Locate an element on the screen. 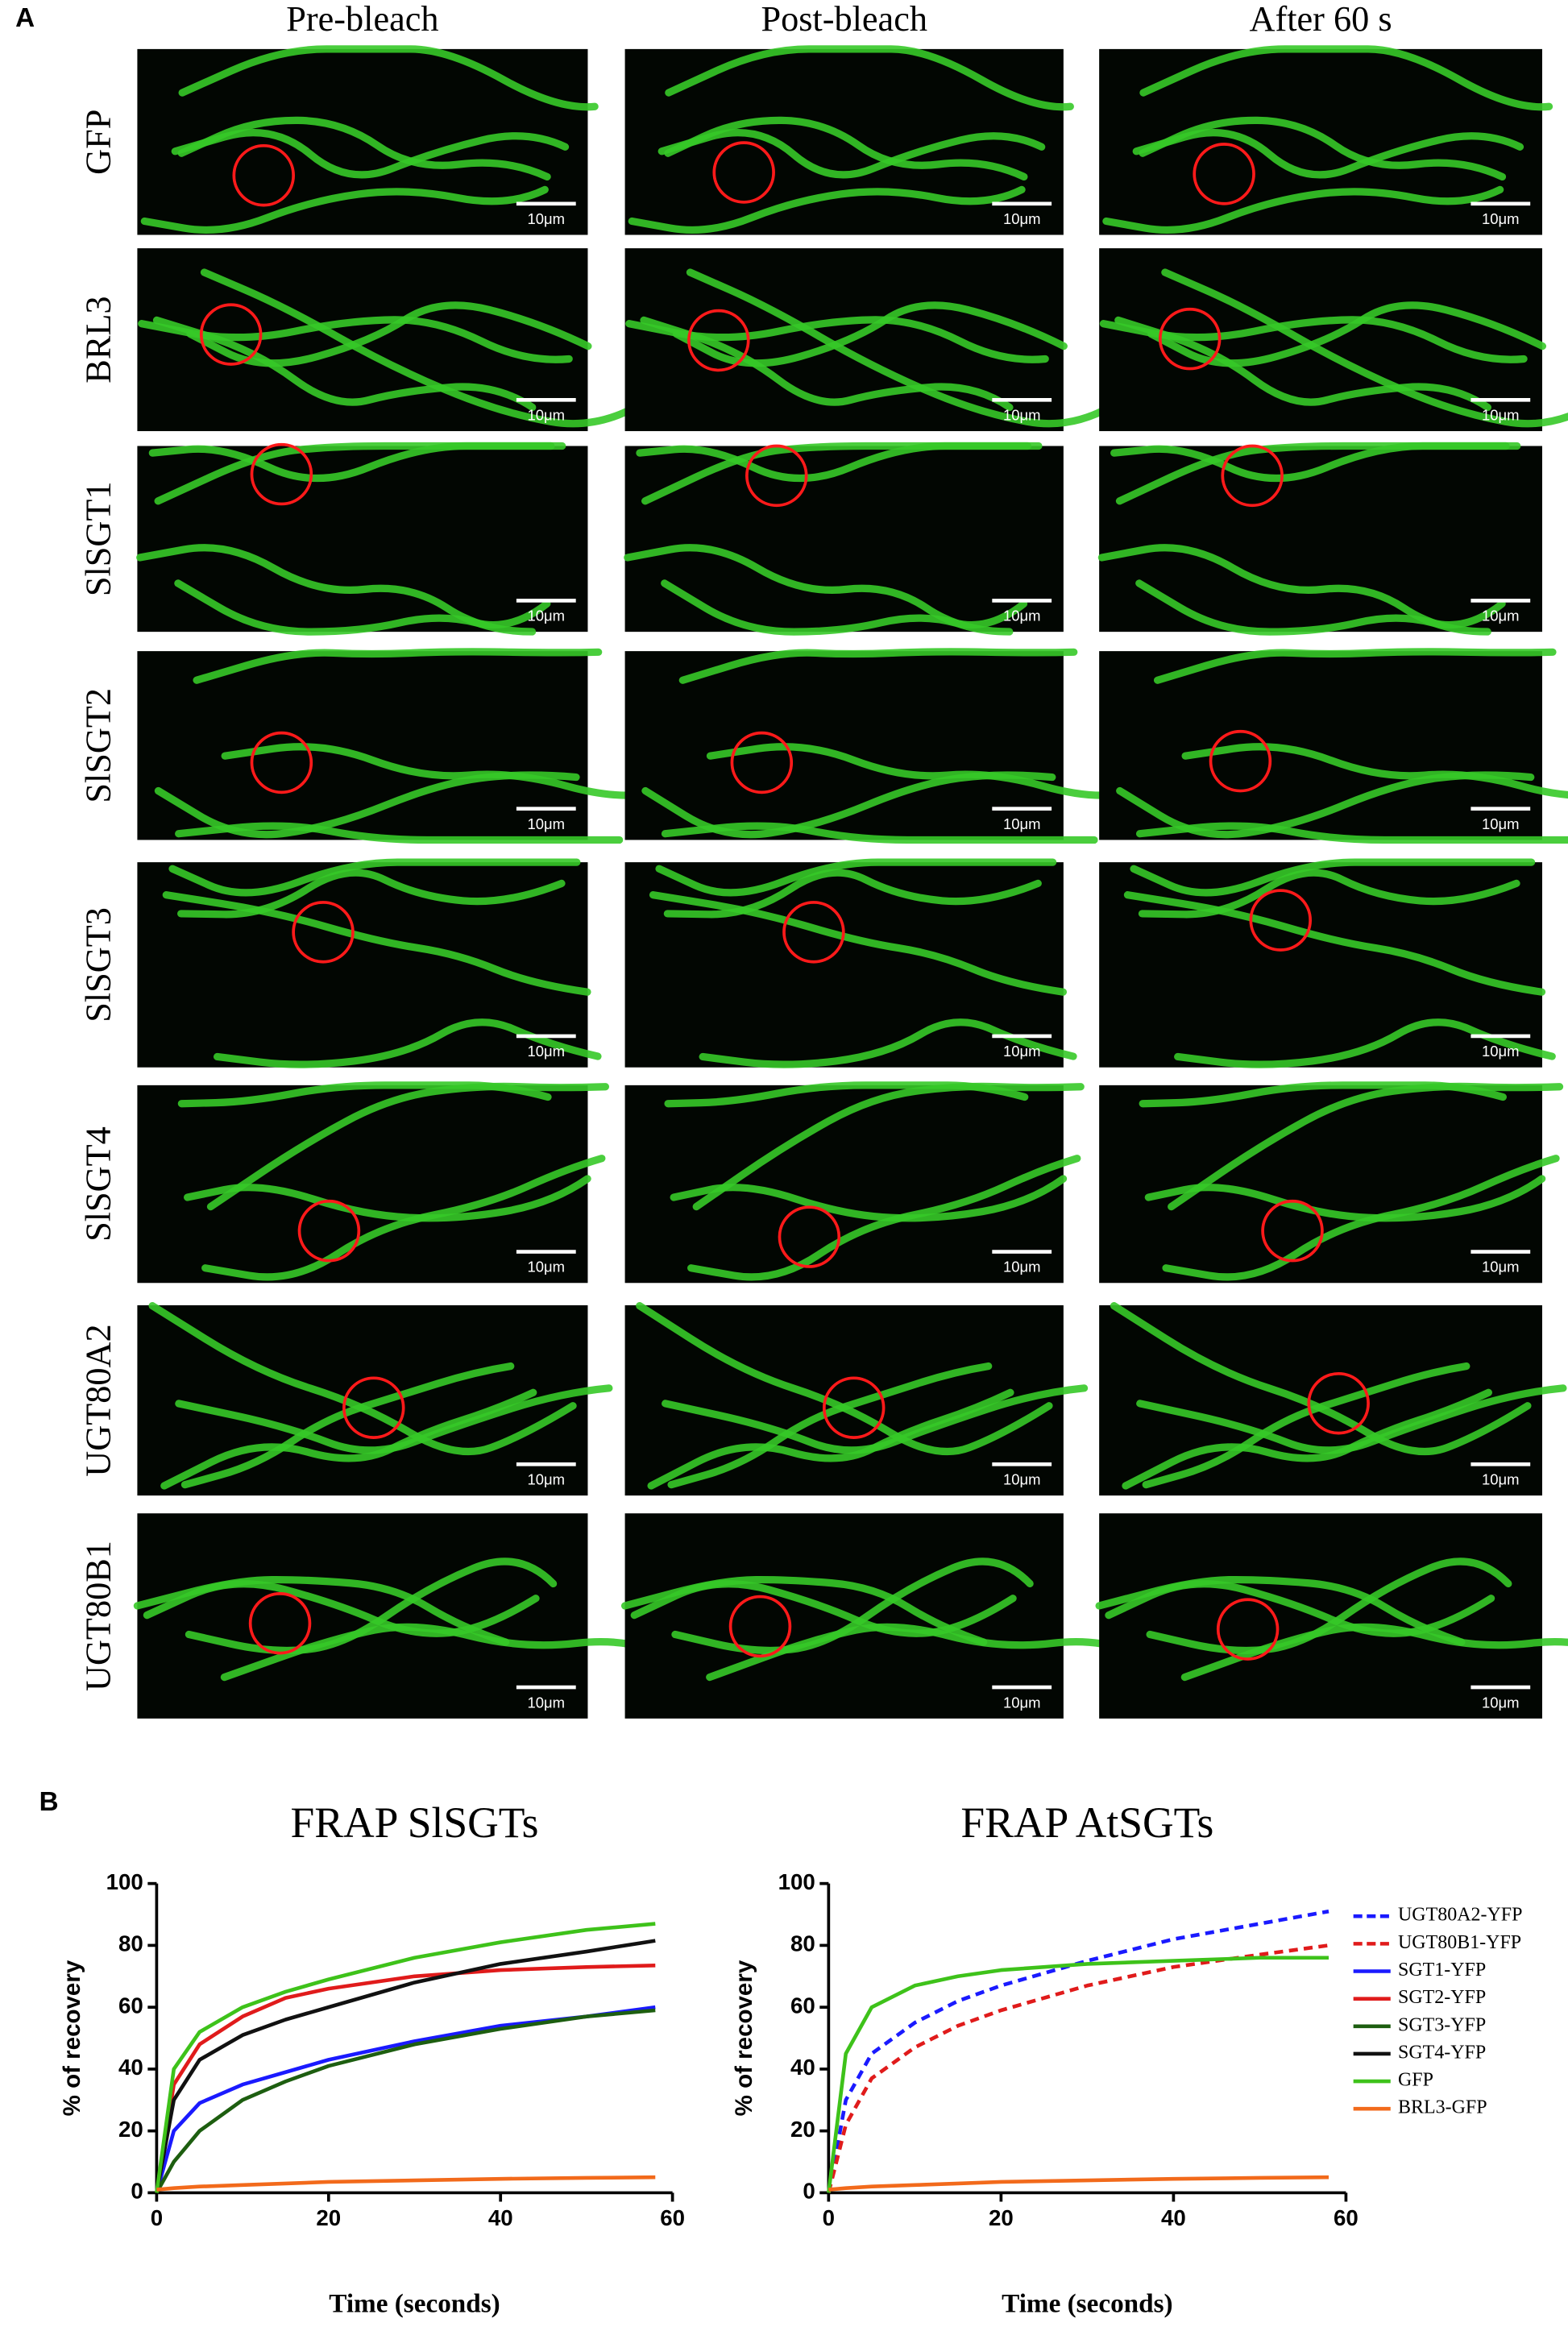 The image size is (1568, 2331). column-header: Pre-bleach is located at coordinates (362, 19).